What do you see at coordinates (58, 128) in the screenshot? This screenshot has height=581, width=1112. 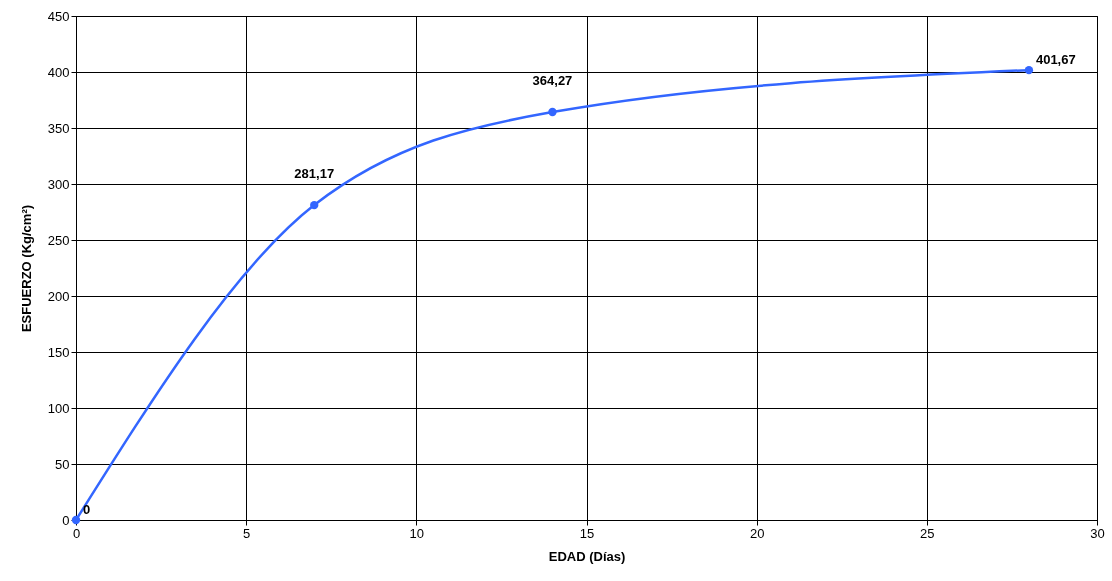 I see `y-tick-label: 350` at bounding box center [58, 128].